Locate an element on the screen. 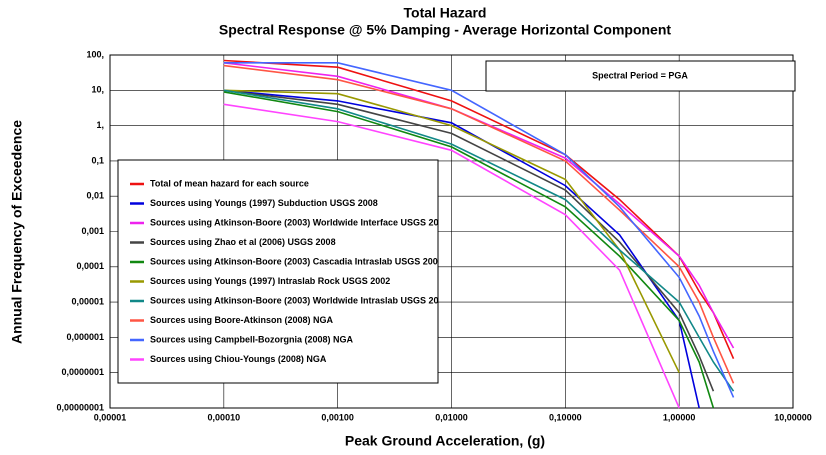 The image size is (826, 455). legend-label: Sources using Chiou-Youngs (2008) NGA is located at coordinates (238, 359).